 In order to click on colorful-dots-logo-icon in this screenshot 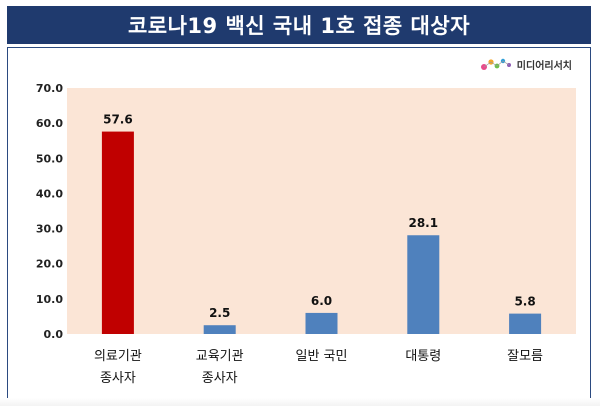, I will do `click(495, 64)`.